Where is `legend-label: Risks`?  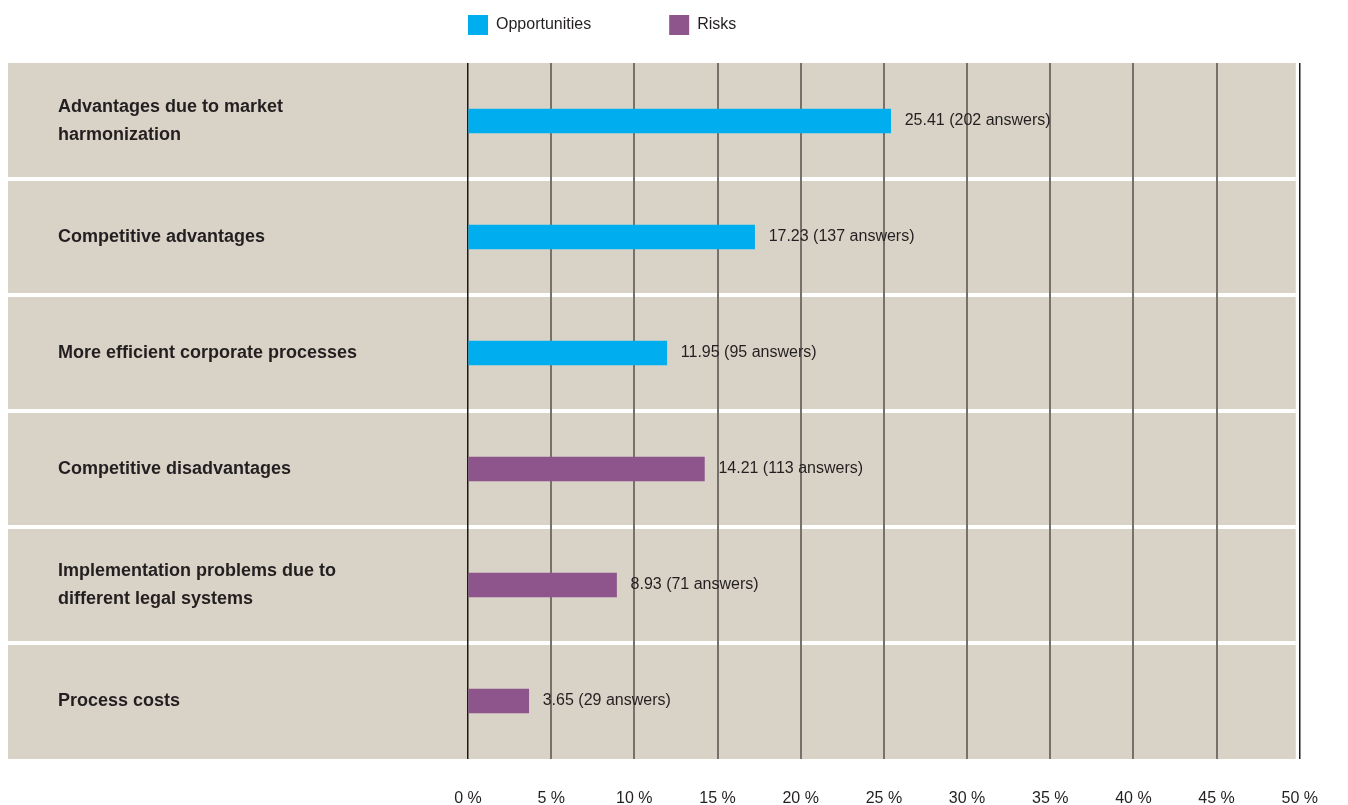 legend-label: Risks is located at coordinates (717, 24).